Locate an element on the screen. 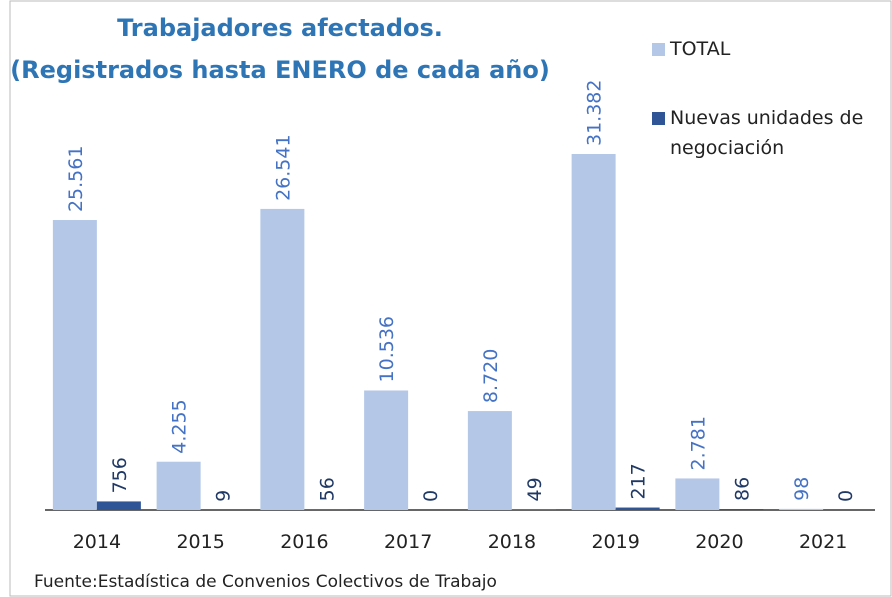 The width and height of the screenshot is (892, 597). x-tick-label: 2017 is located at coordinates (408, 542).